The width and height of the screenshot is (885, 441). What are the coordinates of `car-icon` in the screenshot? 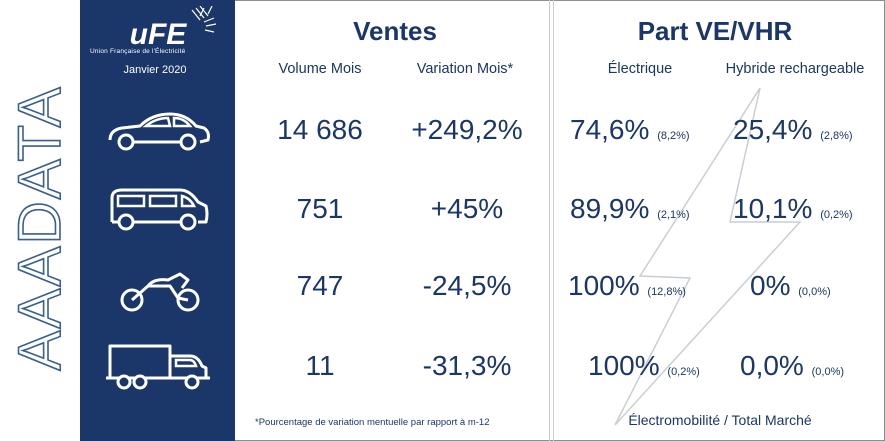 It's located at (159, 131).